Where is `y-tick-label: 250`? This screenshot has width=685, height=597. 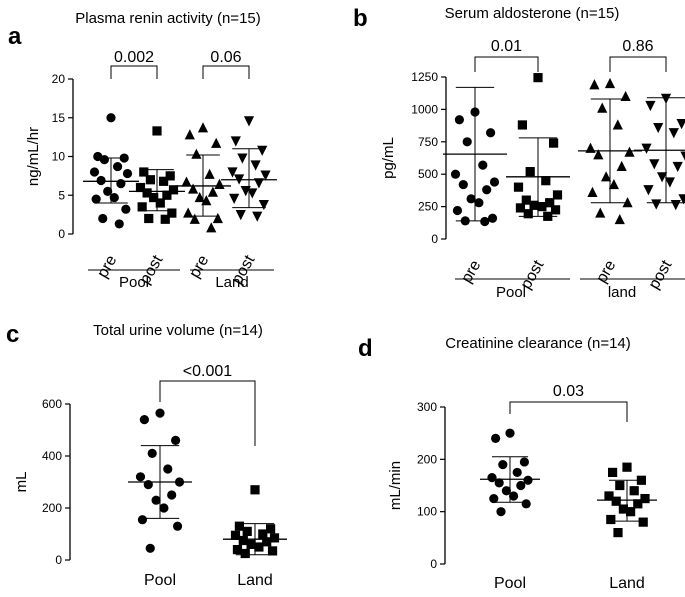 y-tick-label: 250 is located at coordinates (428, 207).